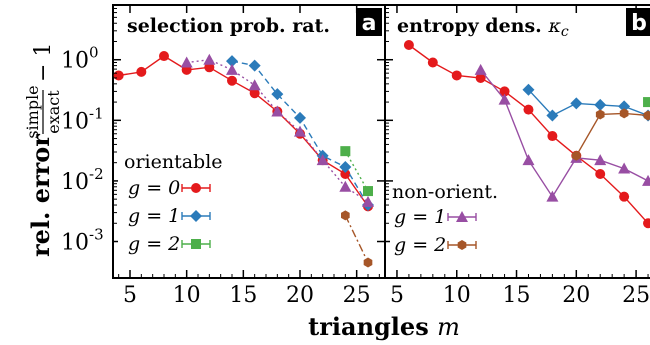 The width and height of the screenshot is (650, 345). What do you see at coordinates (53, 112) in the screenshot?
I see `y-axis-label-denominator: exact` at bounding box center [53, 112].